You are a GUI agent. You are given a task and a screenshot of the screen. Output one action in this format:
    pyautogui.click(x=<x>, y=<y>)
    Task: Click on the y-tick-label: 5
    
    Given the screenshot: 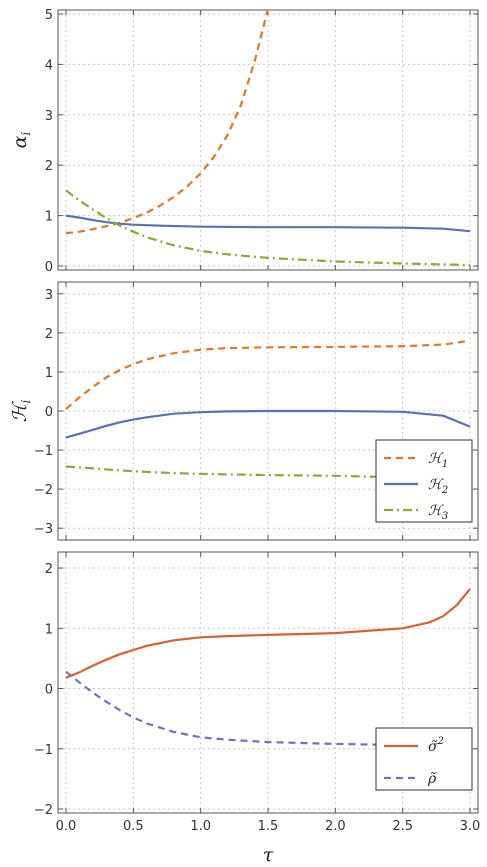 What is the action you would take?
    pyautogui.click(x=49, y=15)
    